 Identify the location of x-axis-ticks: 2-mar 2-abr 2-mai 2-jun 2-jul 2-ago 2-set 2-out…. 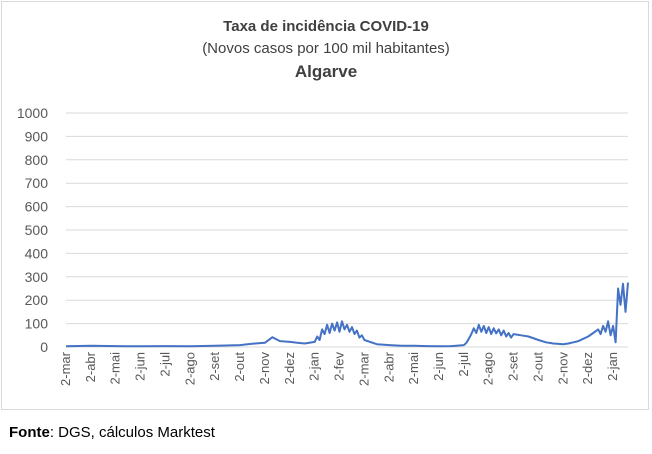
(339, 368).